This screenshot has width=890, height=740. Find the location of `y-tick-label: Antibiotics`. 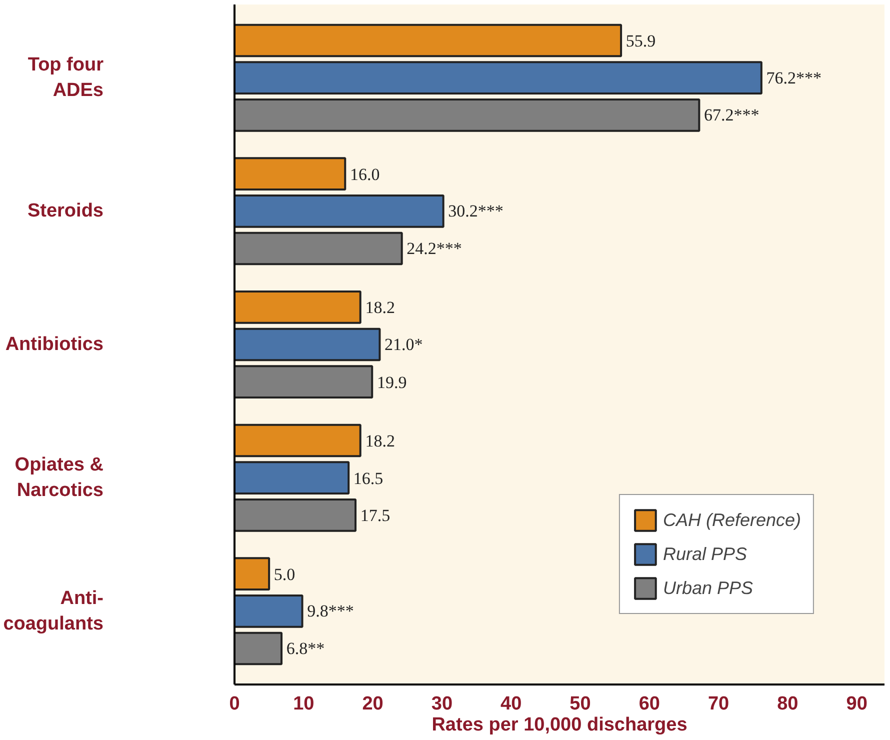

y-tick-label: Antibiotics is located at coordinates (54, 344).